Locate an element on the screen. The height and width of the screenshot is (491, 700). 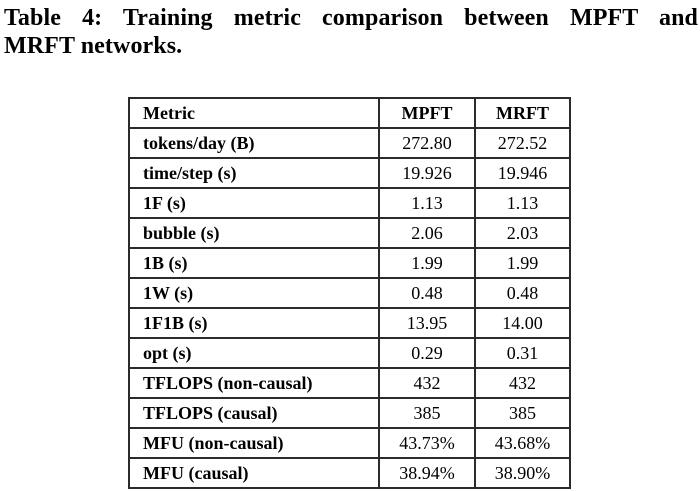
mpft-value: 43.73% is located at coordinates (427, 443).